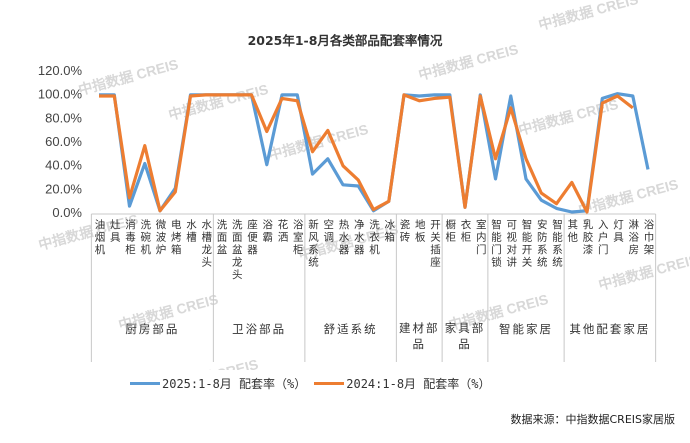 Image resolution: width=690 pixels, height=443 pixels. I want to click on x-category-label: 户, so click(603, 237).